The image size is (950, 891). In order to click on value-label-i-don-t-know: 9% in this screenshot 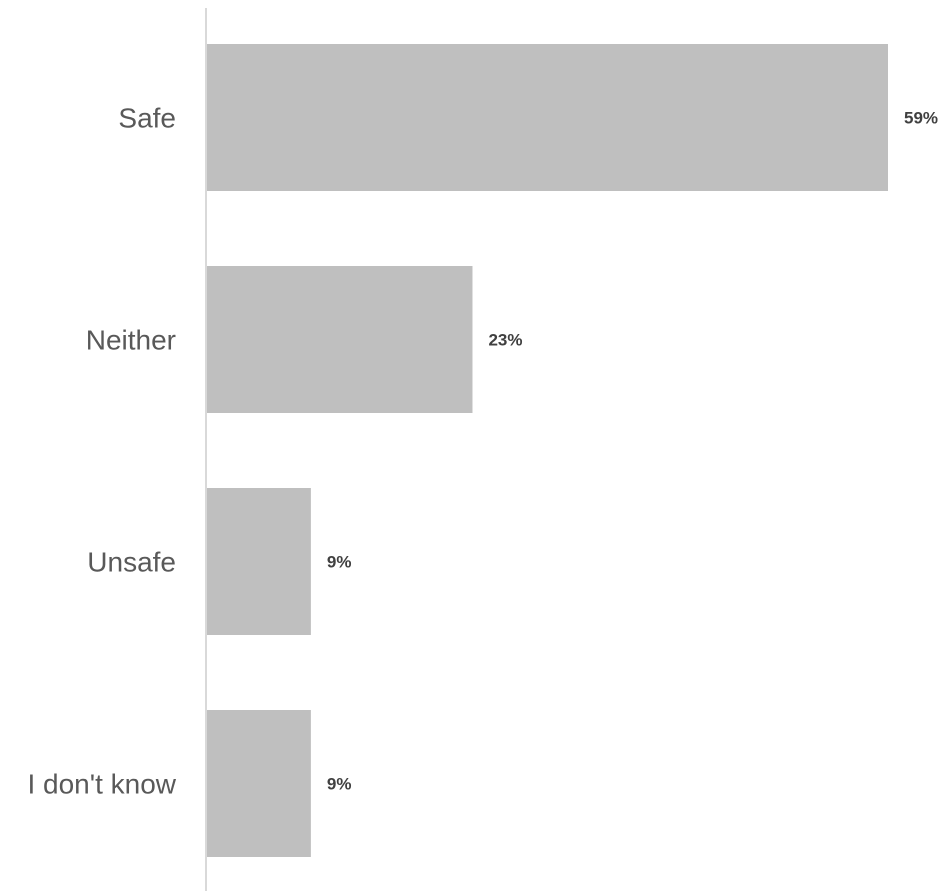, I will do `click(339, 784)`.